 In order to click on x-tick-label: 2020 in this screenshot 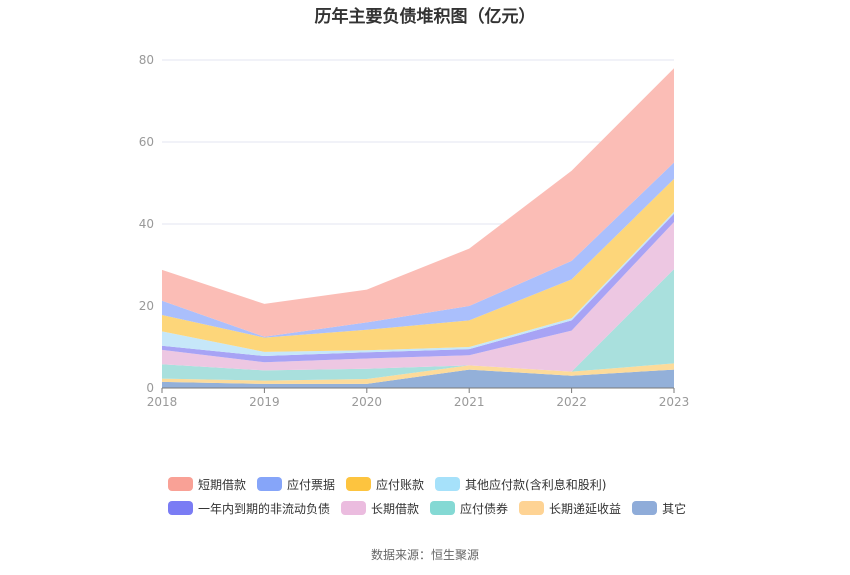, I will do `click(367, 402)`.